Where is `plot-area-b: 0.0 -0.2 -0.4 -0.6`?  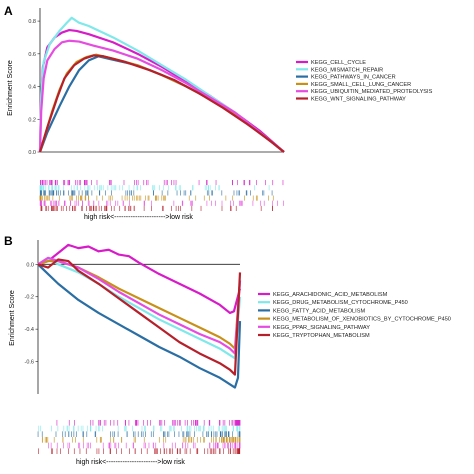
plot-area-b: 0.0 -0.2 -0.4 -0.6 is located at coordinates (133, 317).